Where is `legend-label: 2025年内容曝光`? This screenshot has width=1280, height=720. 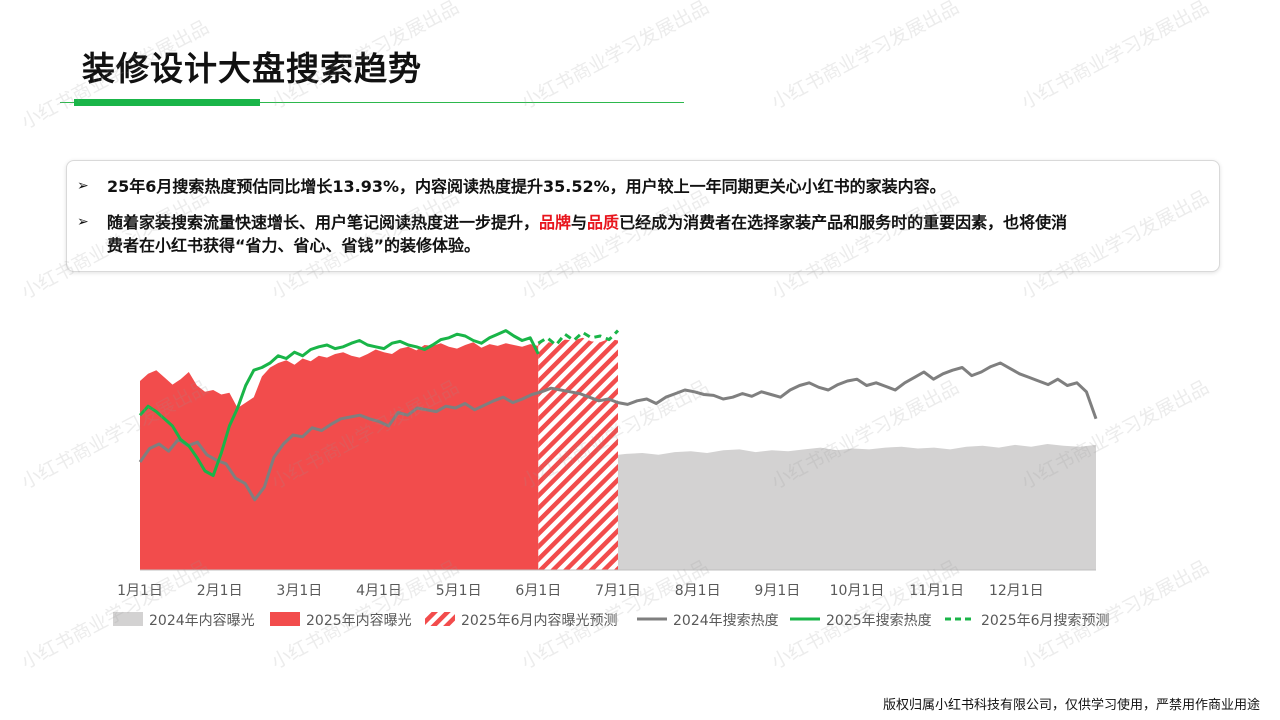
legend-label: 2025年内容曝光 is located at coordinates (359, 620).